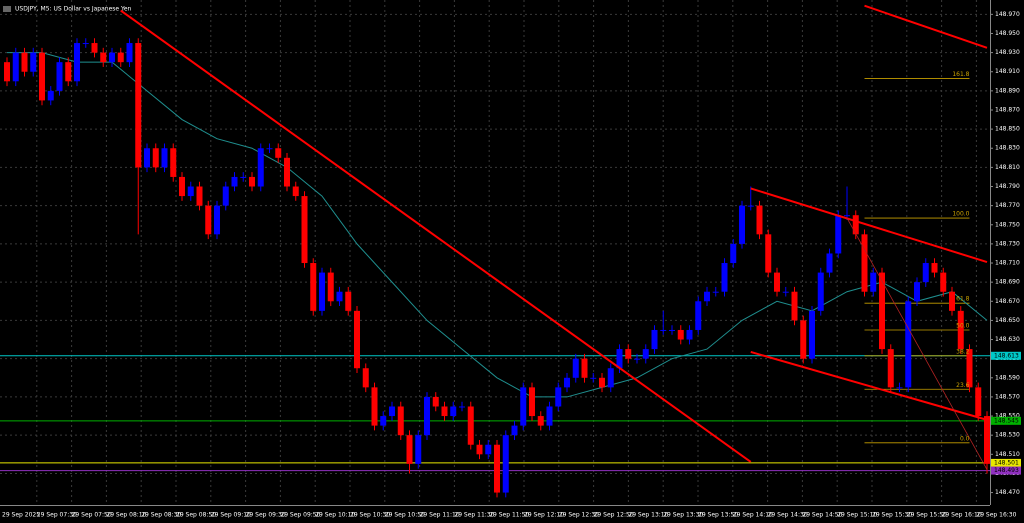 This screenshot has width=1024, height=523. I want to click on x-tick-label: 29 Sep 11:10, so click(440, 515).